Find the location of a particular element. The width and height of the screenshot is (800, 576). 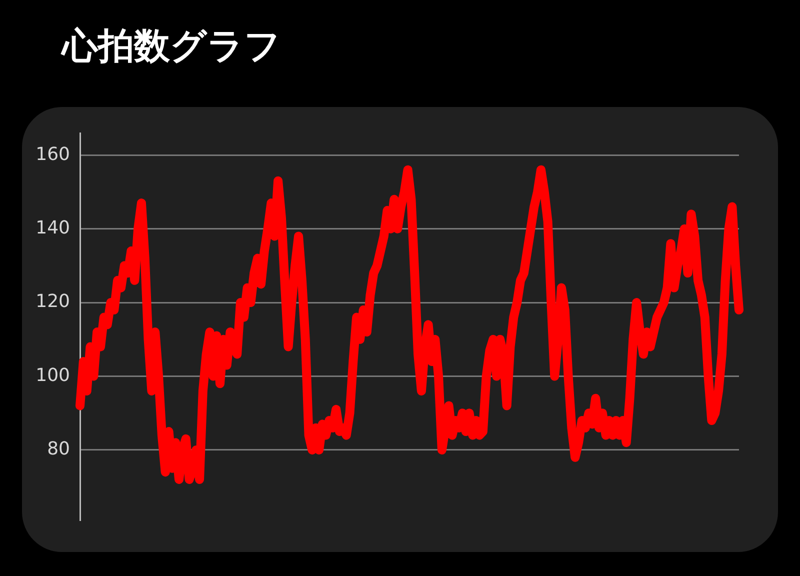

y-tick-label: 80 is located at coordinates (58, 449).